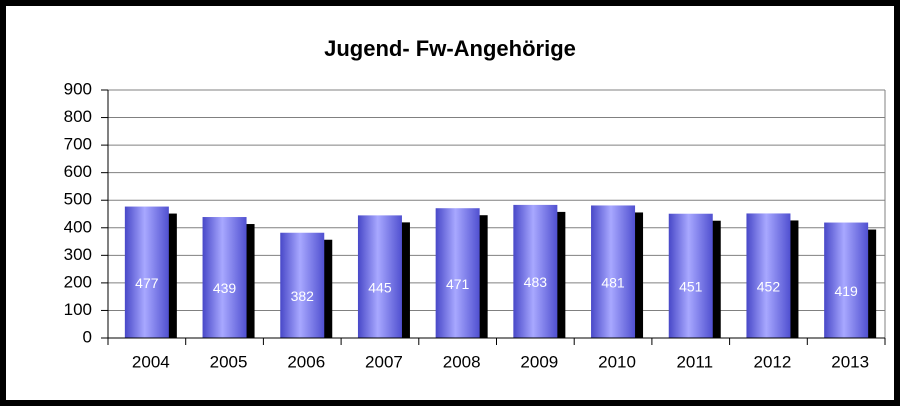 This screenshot has height=406, width=900. I want to click on data-label: 471, so click(458, 284).